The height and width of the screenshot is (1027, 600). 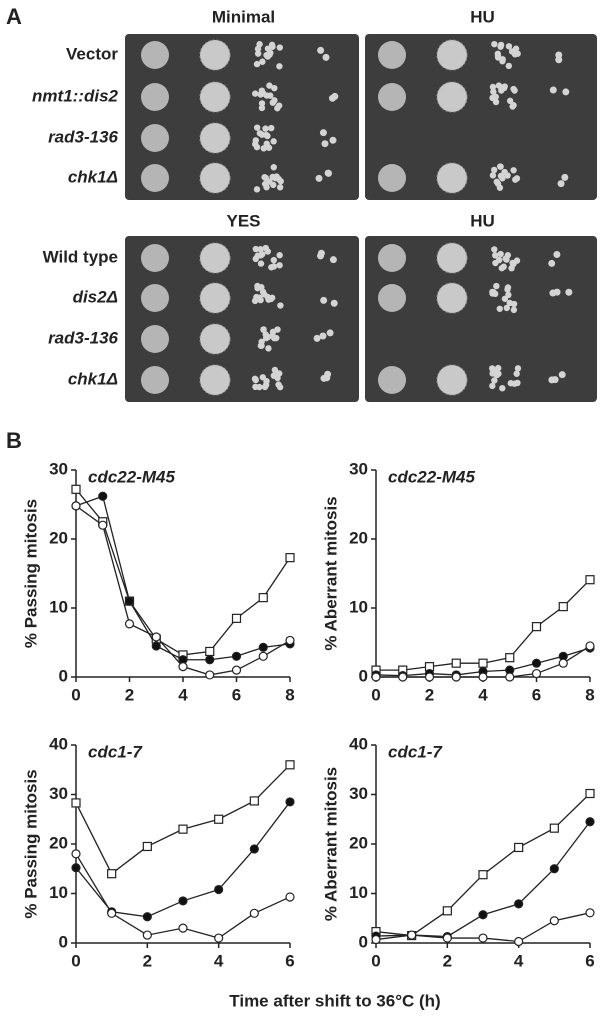 I want to click on y-tick-label: 20, so click(x=358, y=842).